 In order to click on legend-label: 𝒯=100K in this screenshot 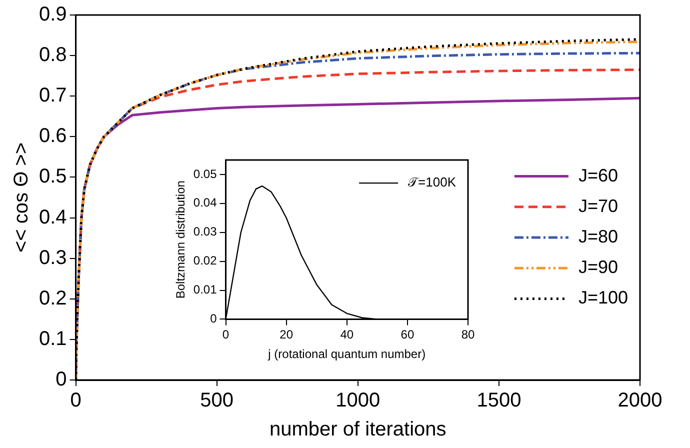, I will do `click(432, 182)`.